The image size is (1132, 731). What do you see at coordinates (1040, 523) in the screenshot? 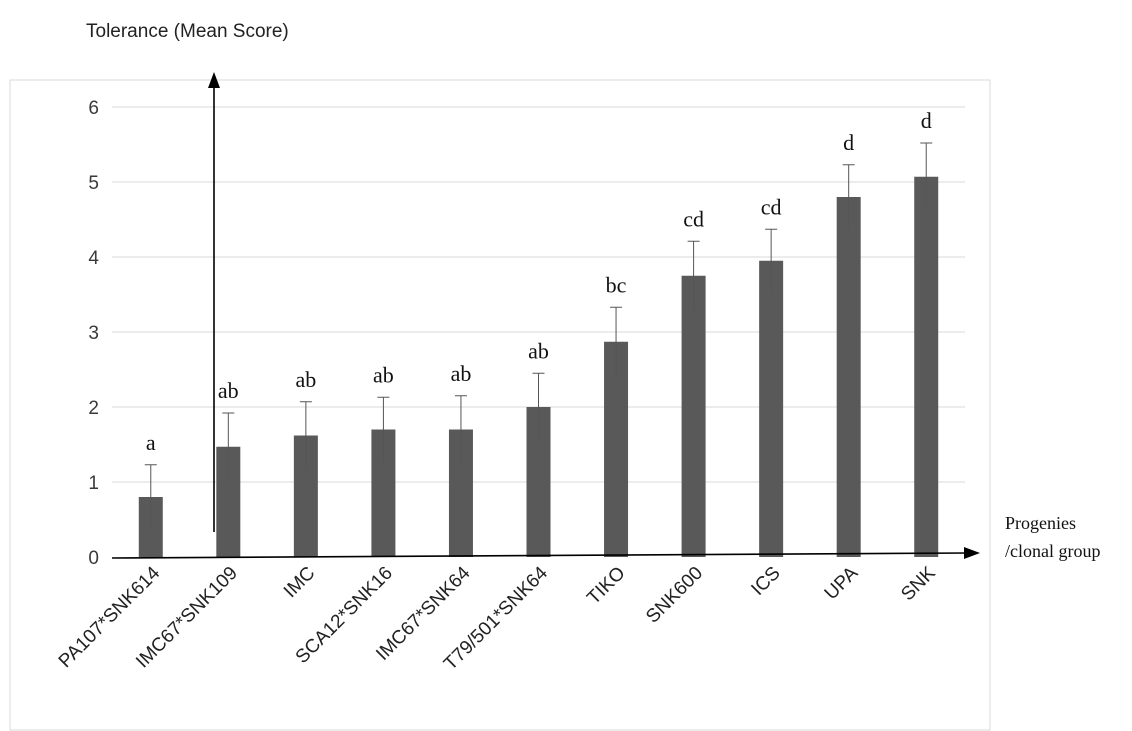
I see `x-axis-title-line-1: Progenies` at bounding box center [1040, 523].